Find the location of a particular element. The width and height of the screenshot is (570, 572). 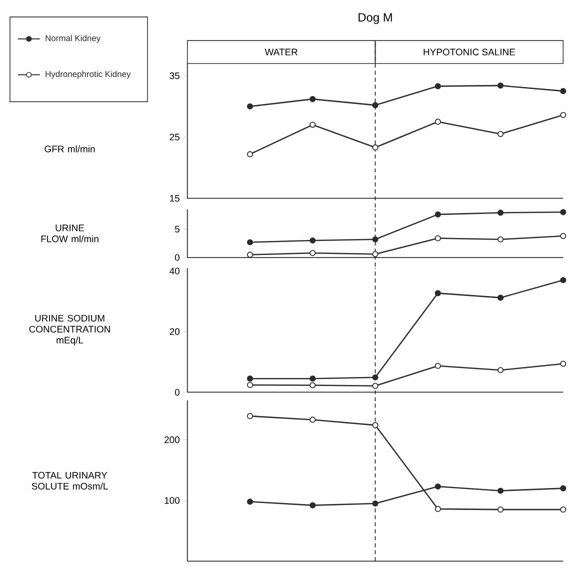

y-tick-label: 200 is located at coordinates (172, 440).